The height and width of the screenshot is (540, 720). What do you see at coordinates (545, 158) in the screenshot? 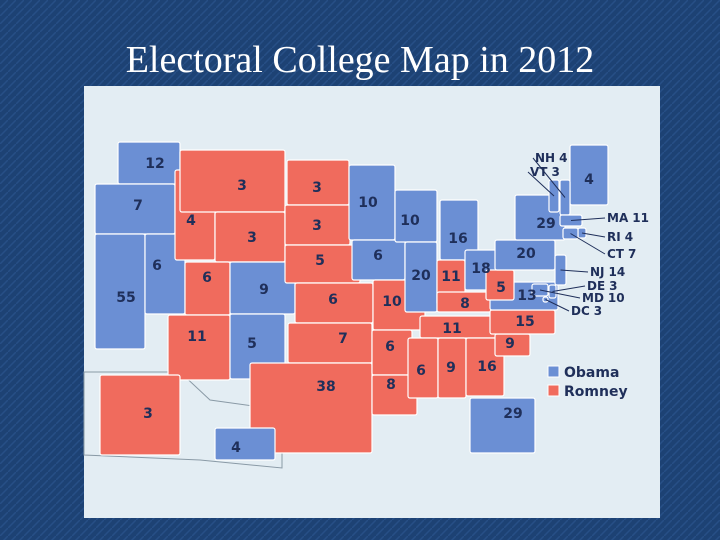
I see `state-abbr: NH` at bounding box center [545, 158].